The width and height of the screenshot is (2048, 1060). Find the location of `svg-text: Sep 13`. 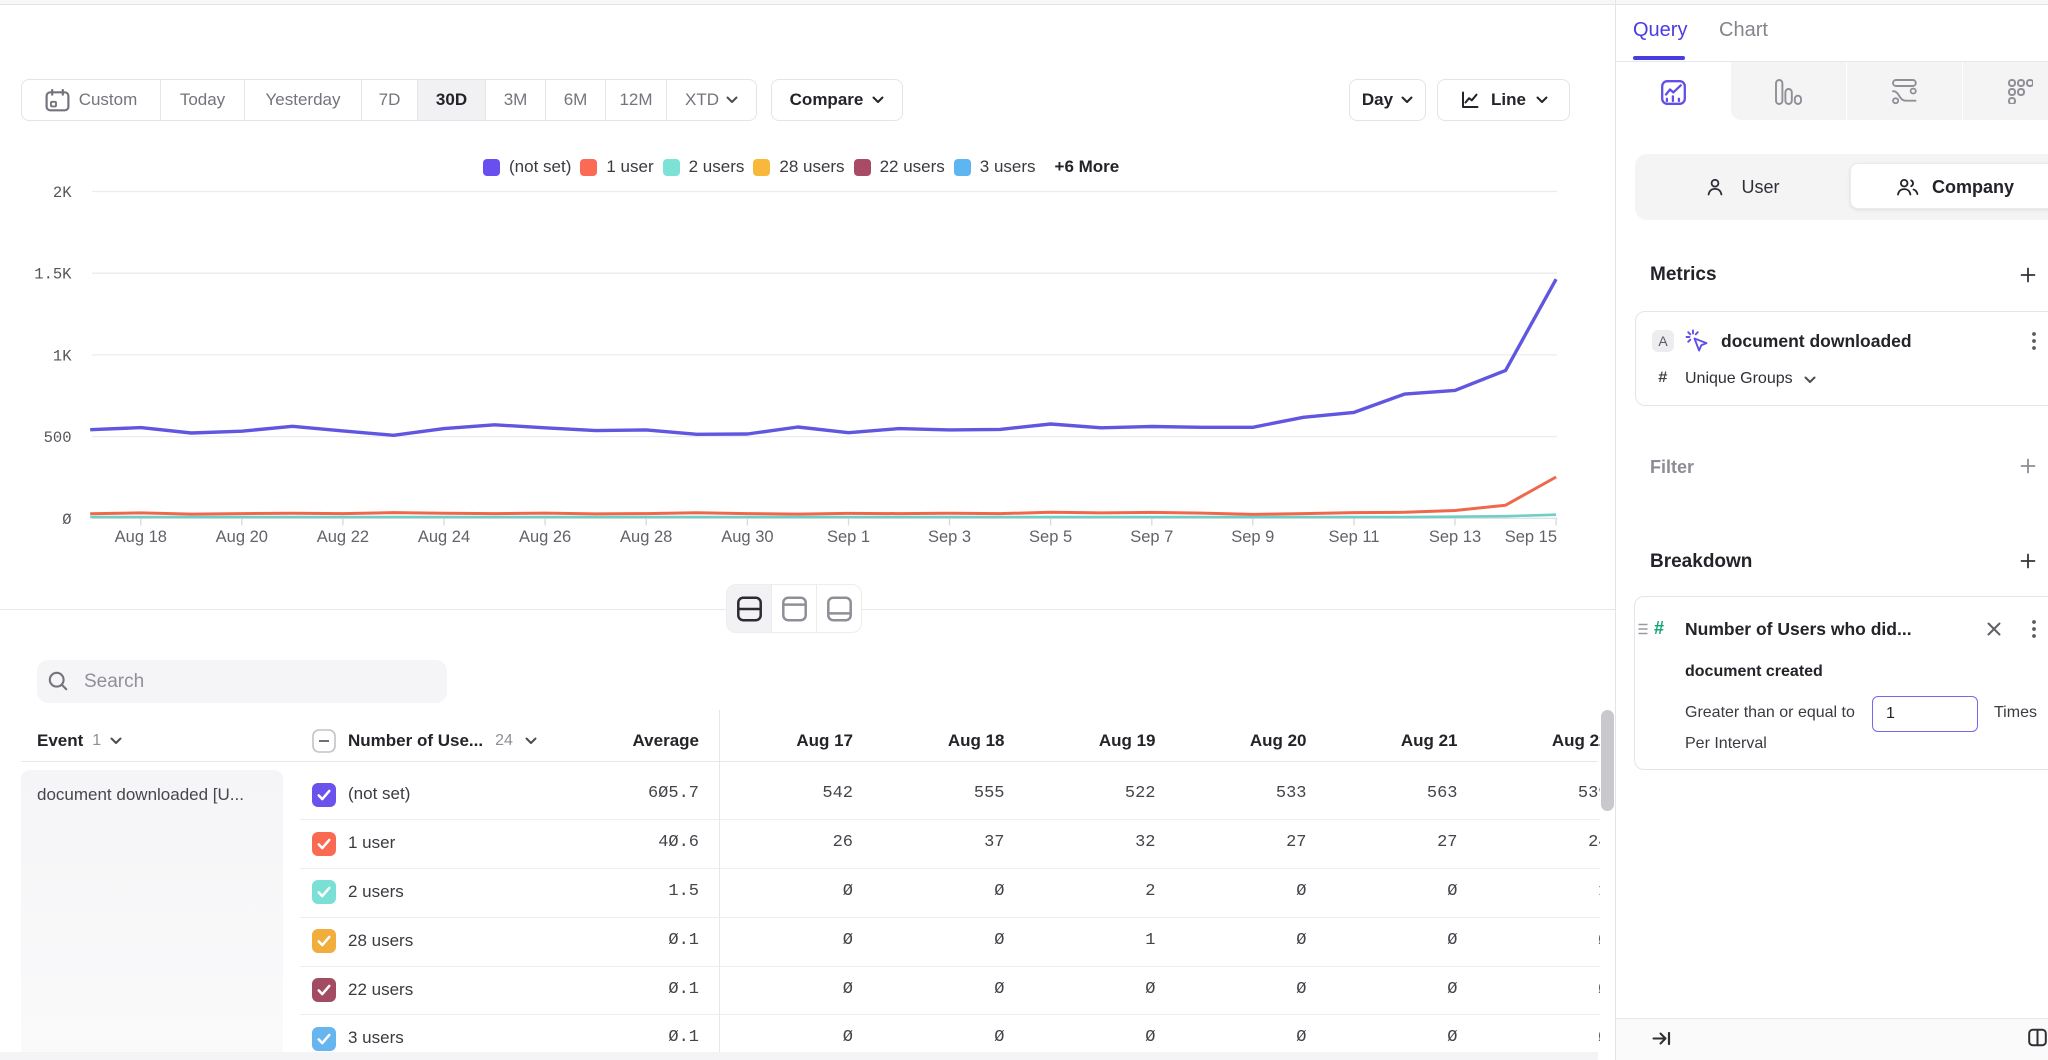

svg-text: Sep 13 is located at coordinates (1455, 537).